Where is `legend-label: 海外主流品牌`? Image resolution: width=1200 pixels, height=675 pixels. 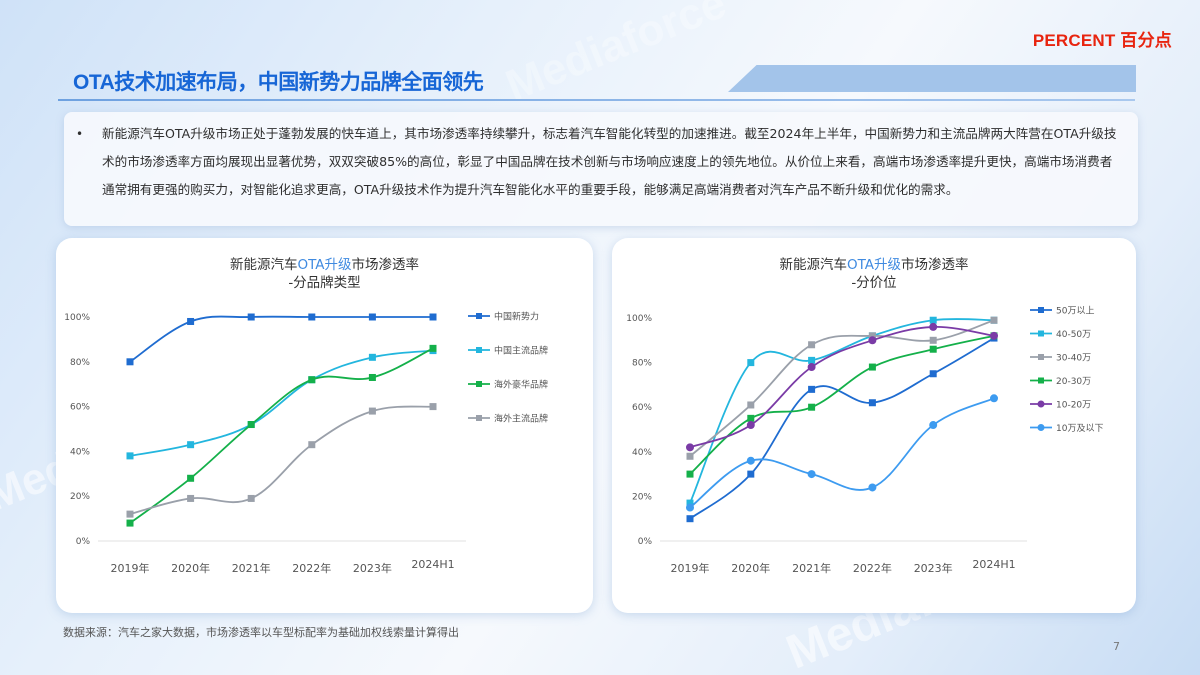 legend-label: 海外主流品牌 is located at coordinates (521, 419).